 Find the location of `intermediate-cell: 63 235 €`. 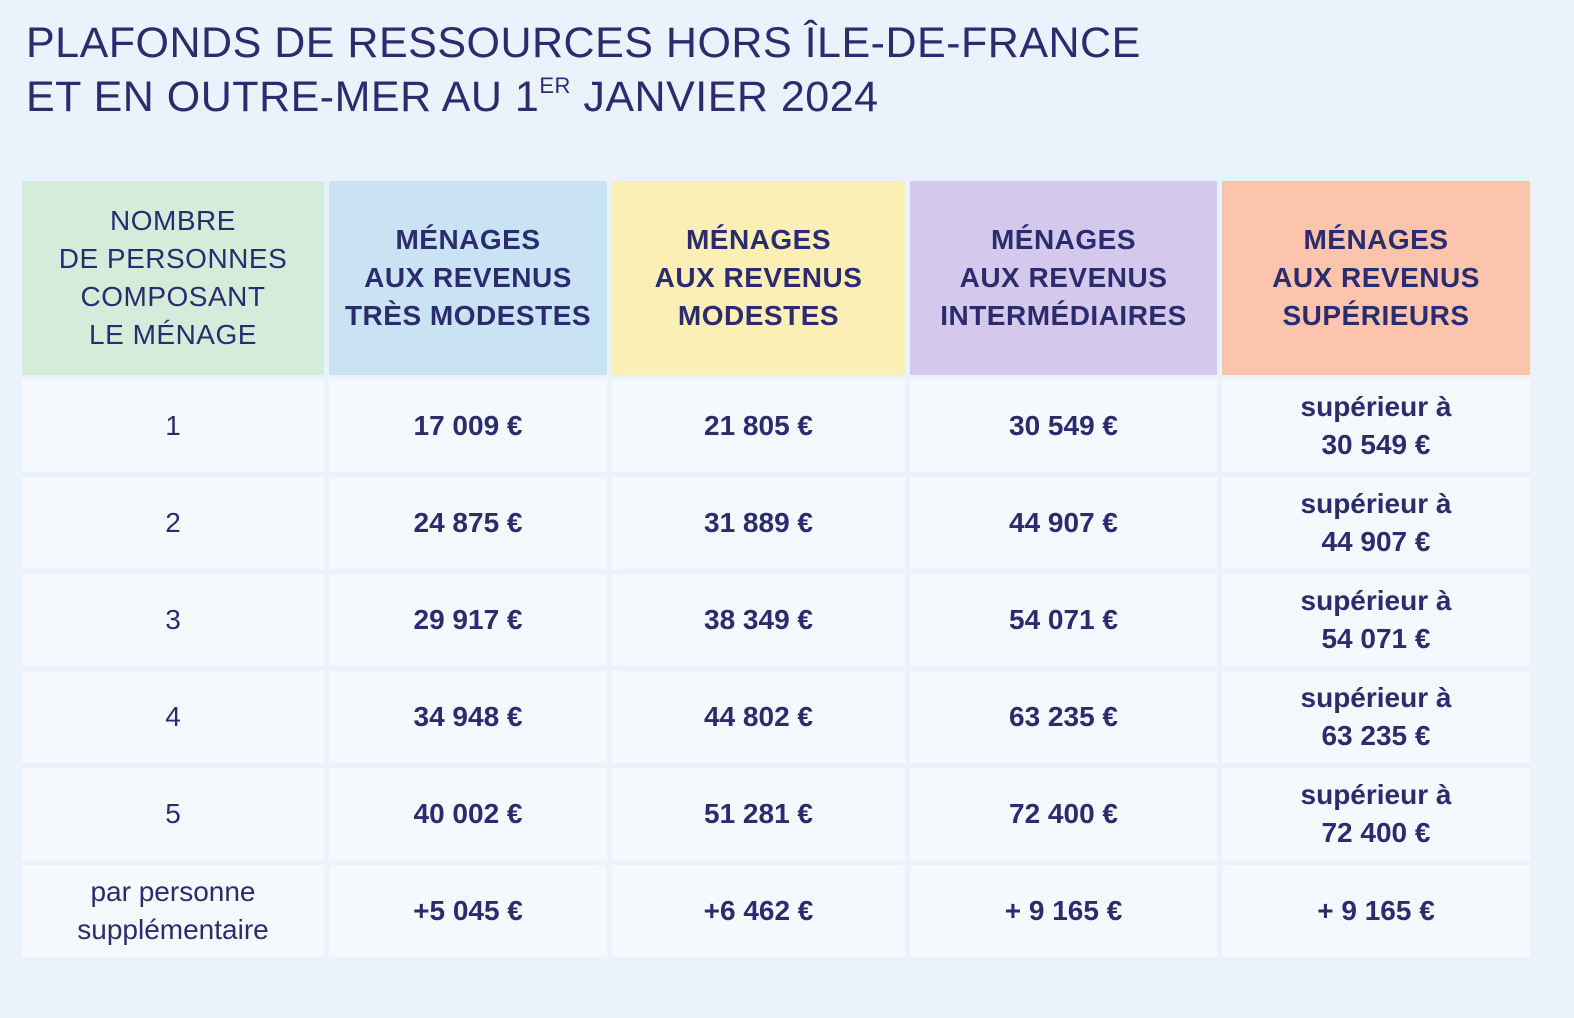

intermediate-cell: 63 235 € is located at coordinates (1063, 717).